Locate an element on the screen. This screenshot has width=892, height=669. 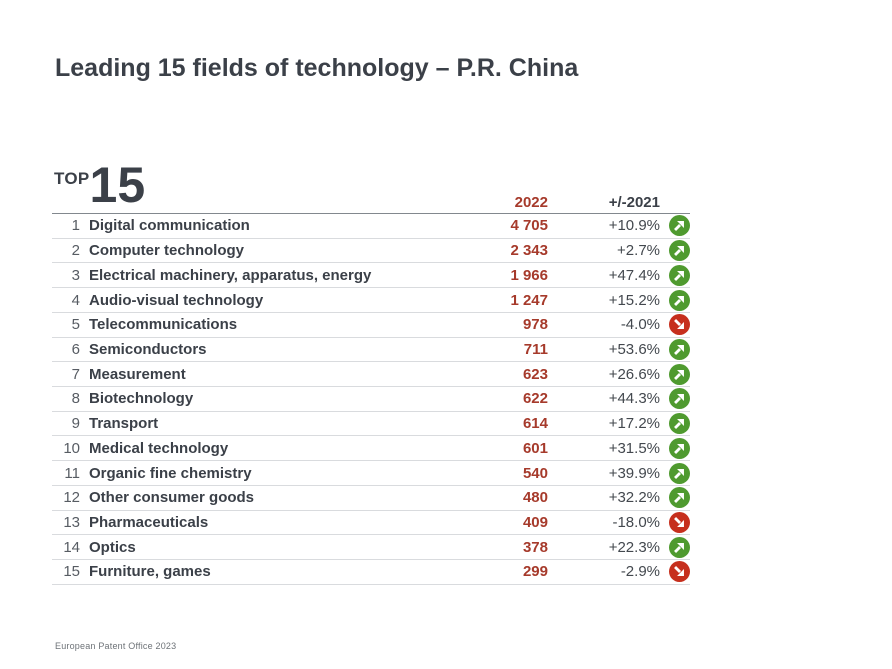
row-change-percent: +47.4% is located at coordinates (634, 275).